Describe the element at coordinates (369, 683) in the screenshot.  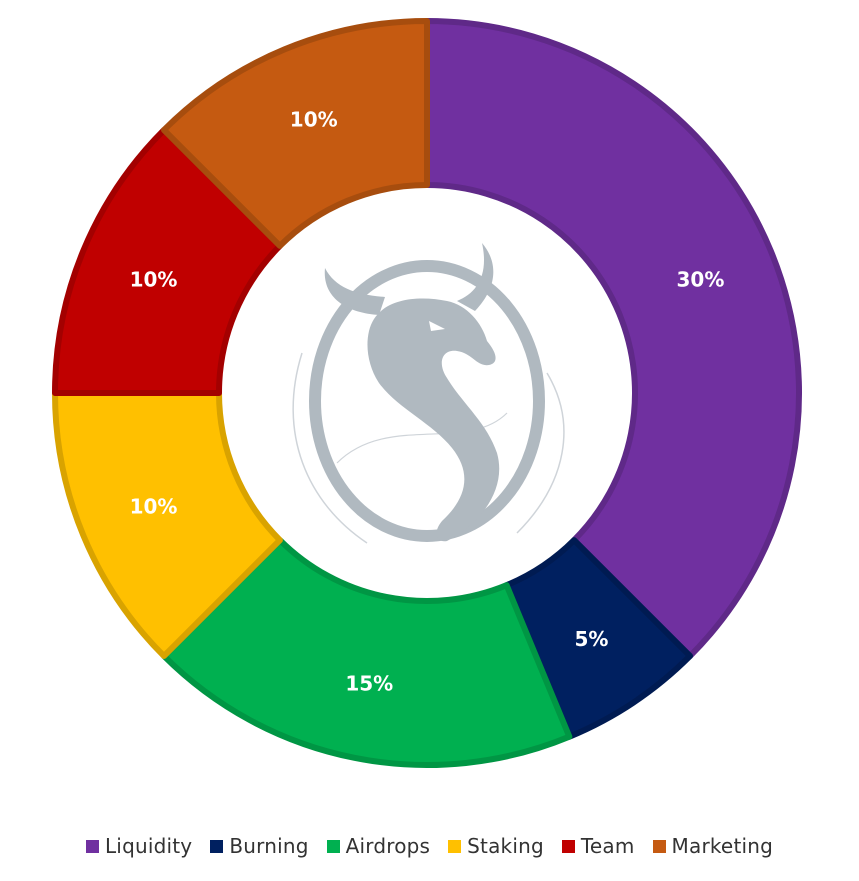
I see `slice-label-airdrops: 15%` at that location.